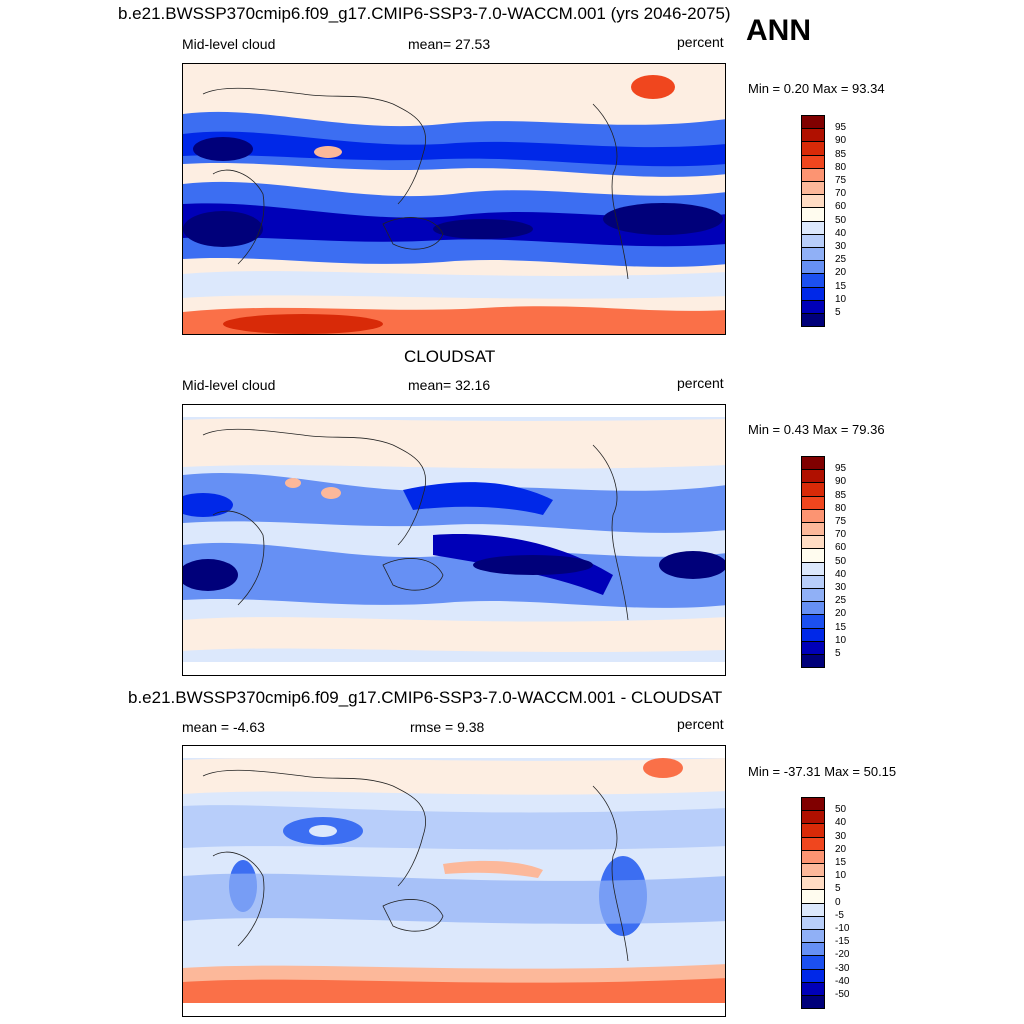  I want to click on colorbar-tick-label: 15, so click(841, 627).